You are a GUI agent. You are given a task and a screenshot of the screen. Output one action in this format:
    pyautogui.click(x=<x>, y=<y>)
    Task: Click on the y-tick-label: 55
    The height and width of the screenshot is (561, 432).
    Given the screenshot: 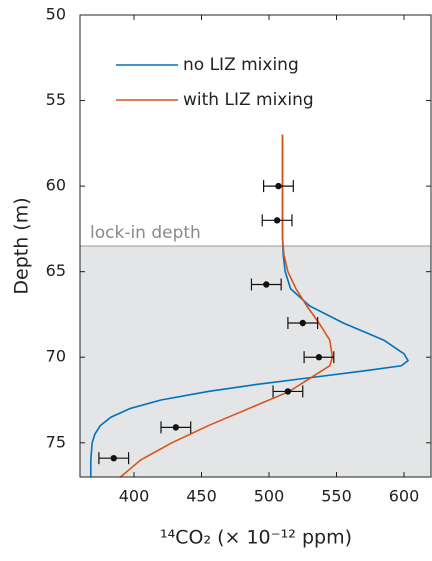 What is the action you would take?
    pyautogui.click(x=56, y=99)
    